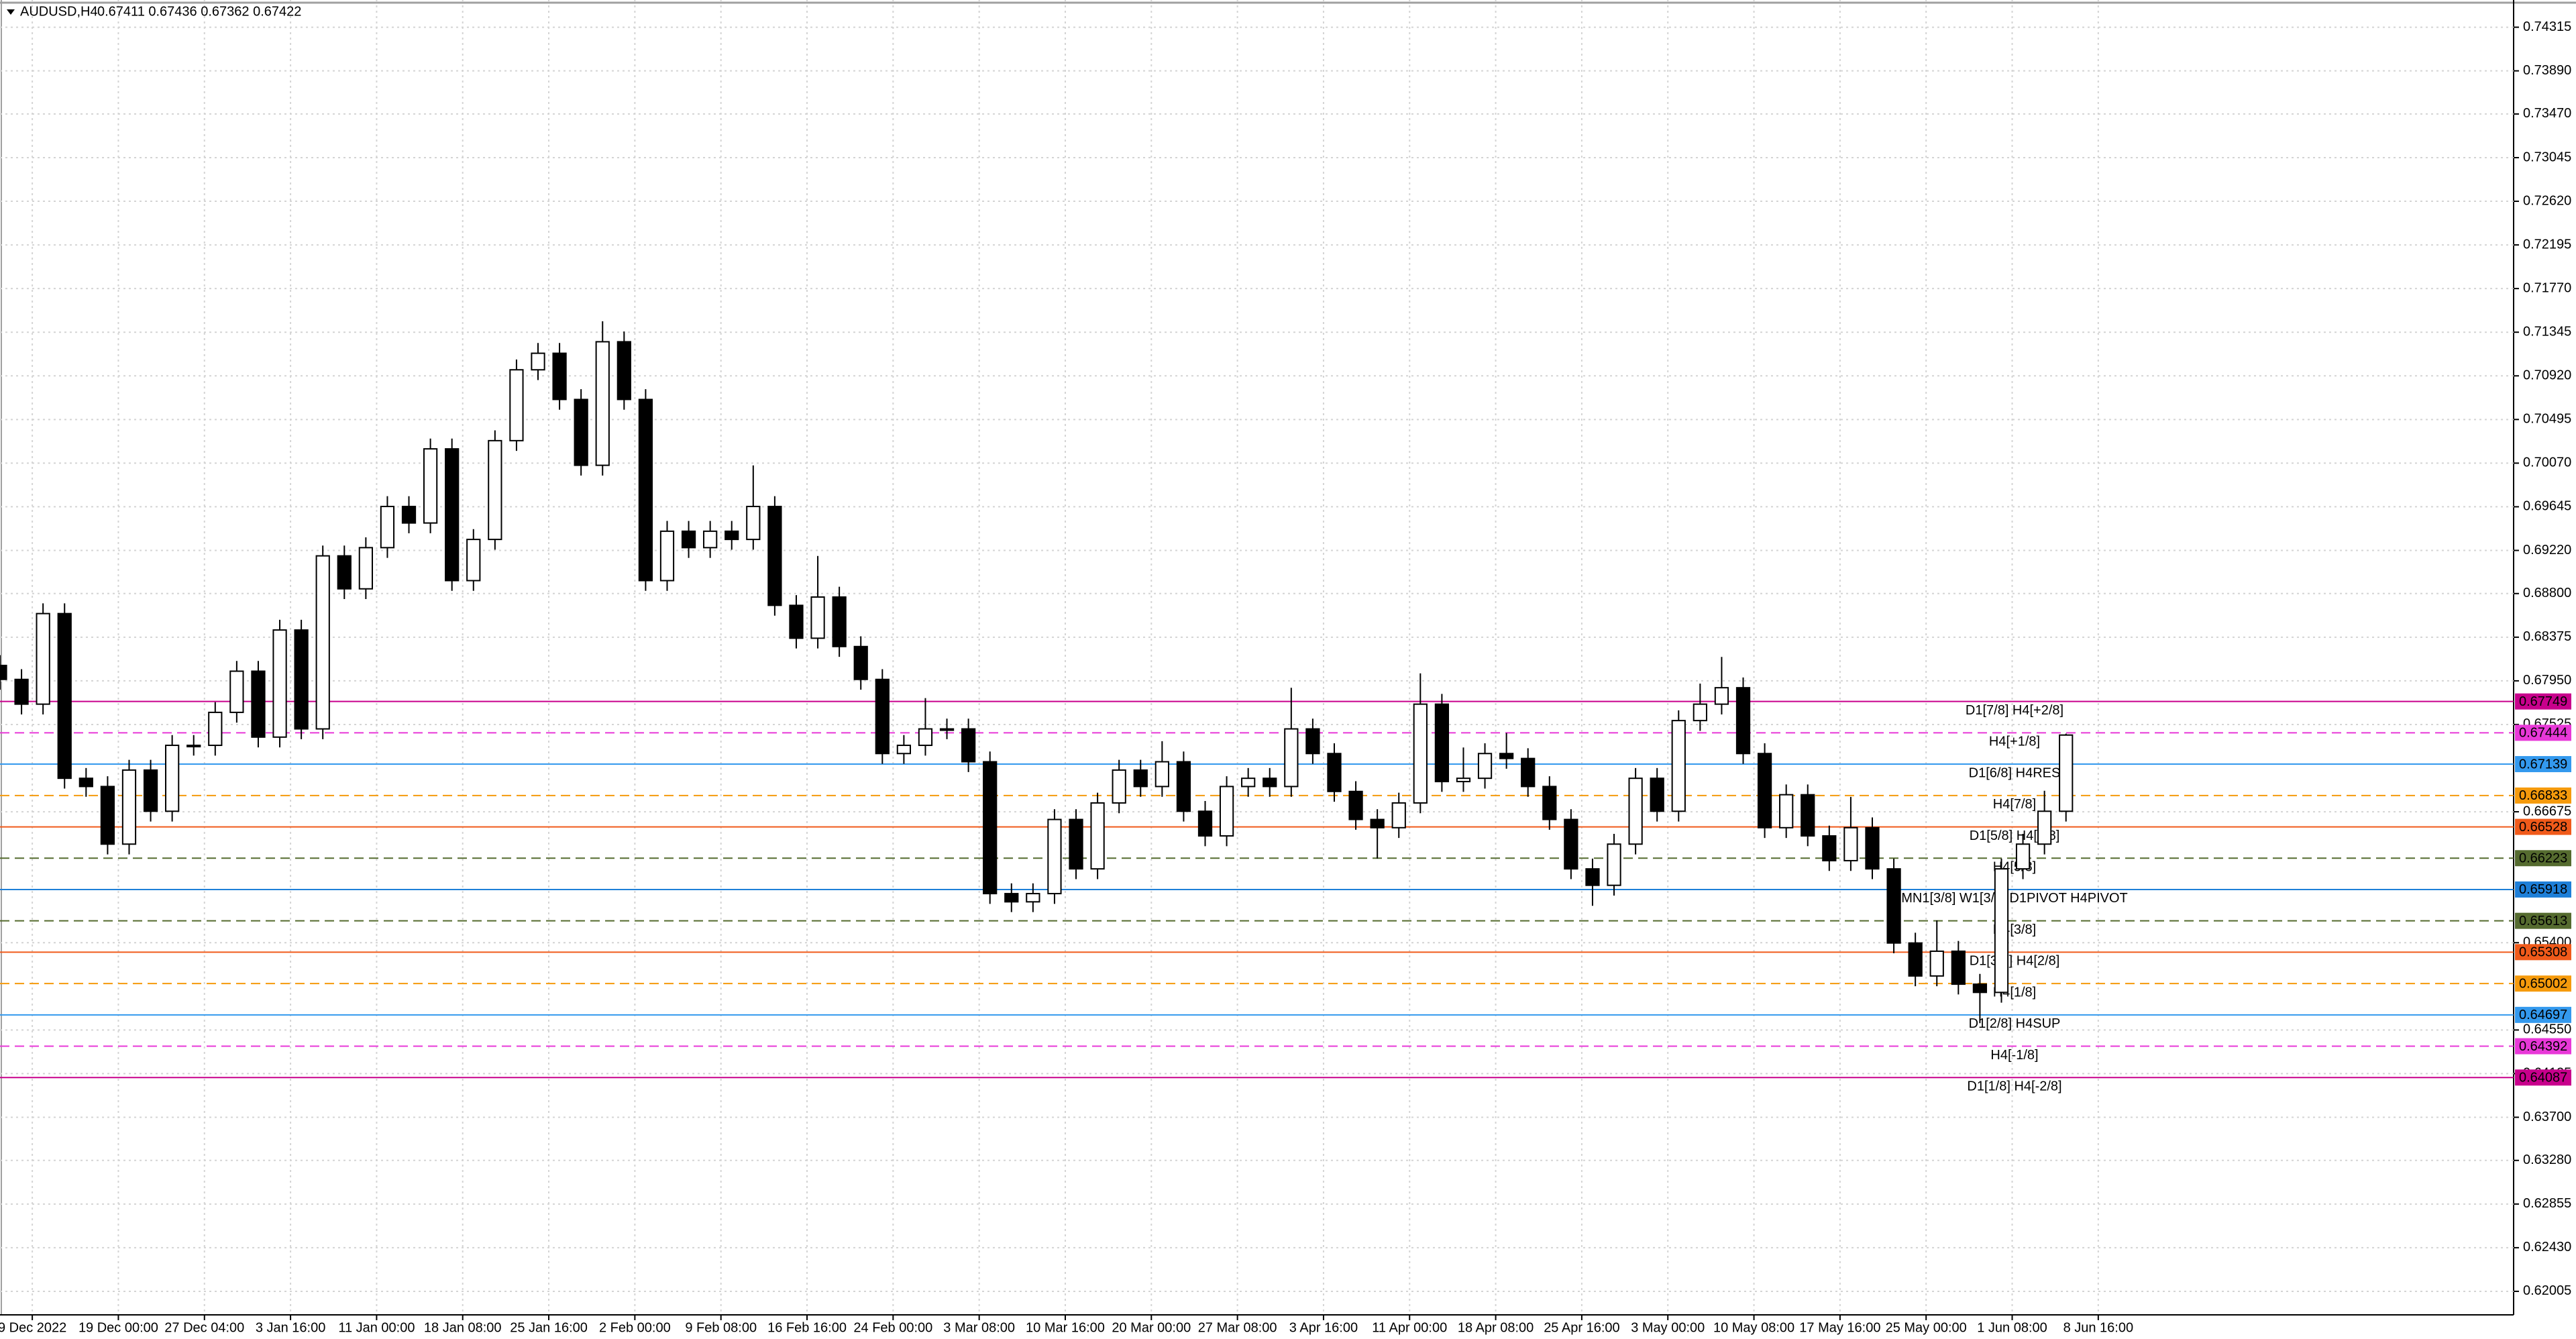  Describe the element at coordinates (2547, 636) in the screenshot. I see `y-tick-label: 0.68375` at that location.